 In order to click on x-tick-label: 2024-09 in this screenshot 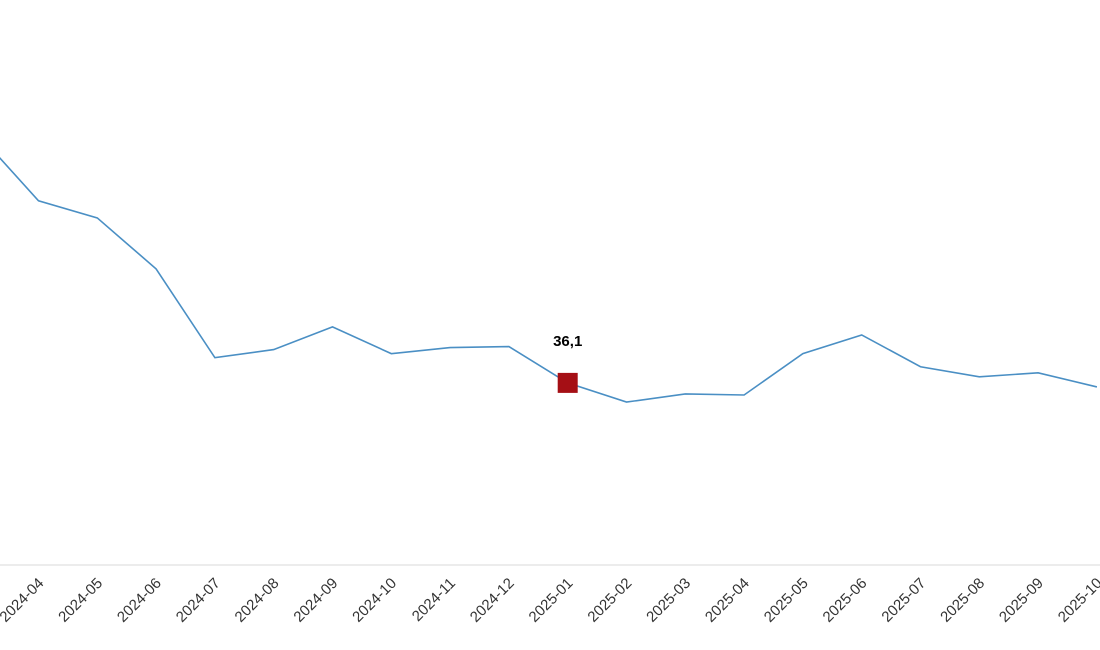, I will do `click(315, 600)`.